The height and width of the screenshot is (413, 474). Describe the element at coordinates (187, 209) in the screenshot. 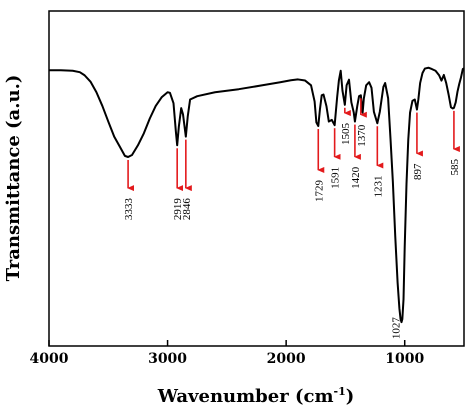

I see `peak-label: 2846` at that location.